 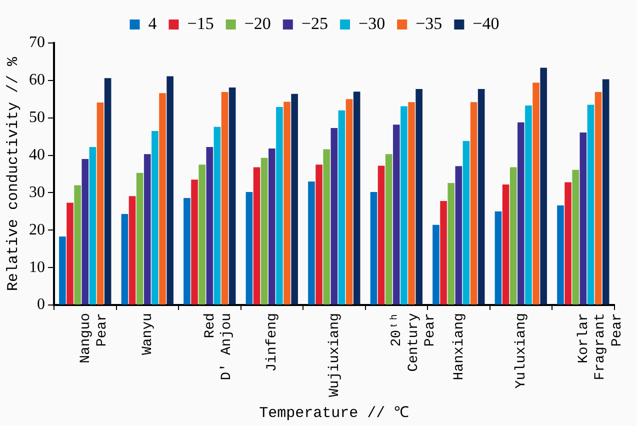 I want to click on legend-label: 4, so click(x=153, y=23).